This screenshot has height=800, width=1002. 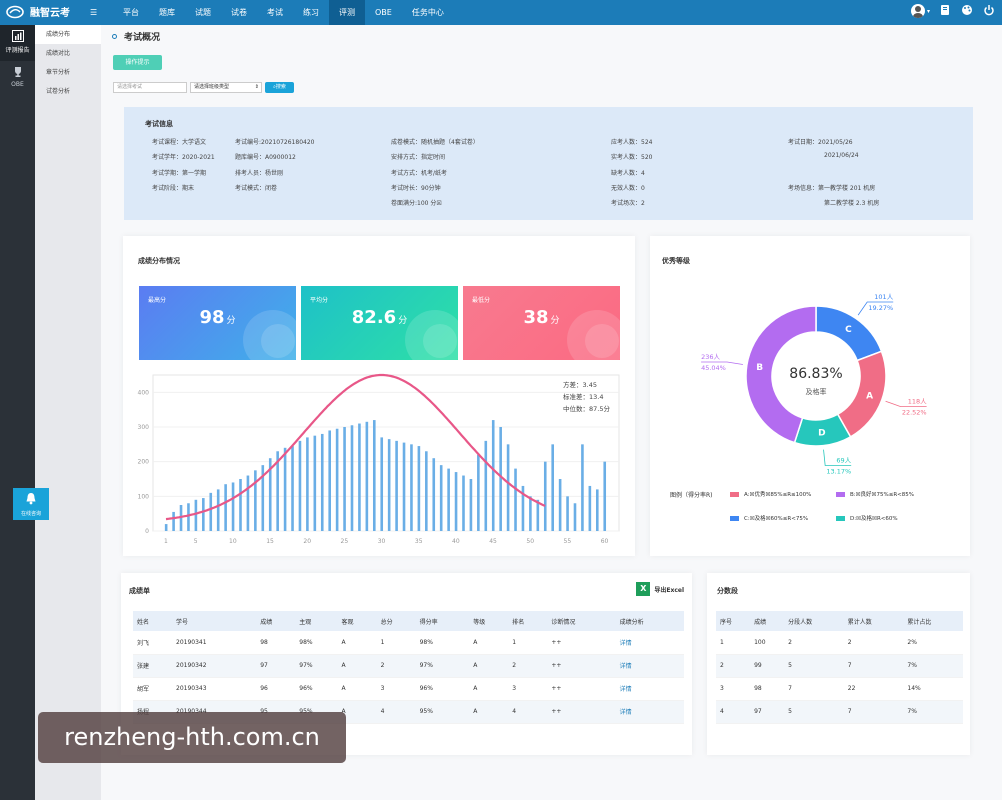 I want to click on subnav-item: 试卷分析, so click(x=58, y=91).